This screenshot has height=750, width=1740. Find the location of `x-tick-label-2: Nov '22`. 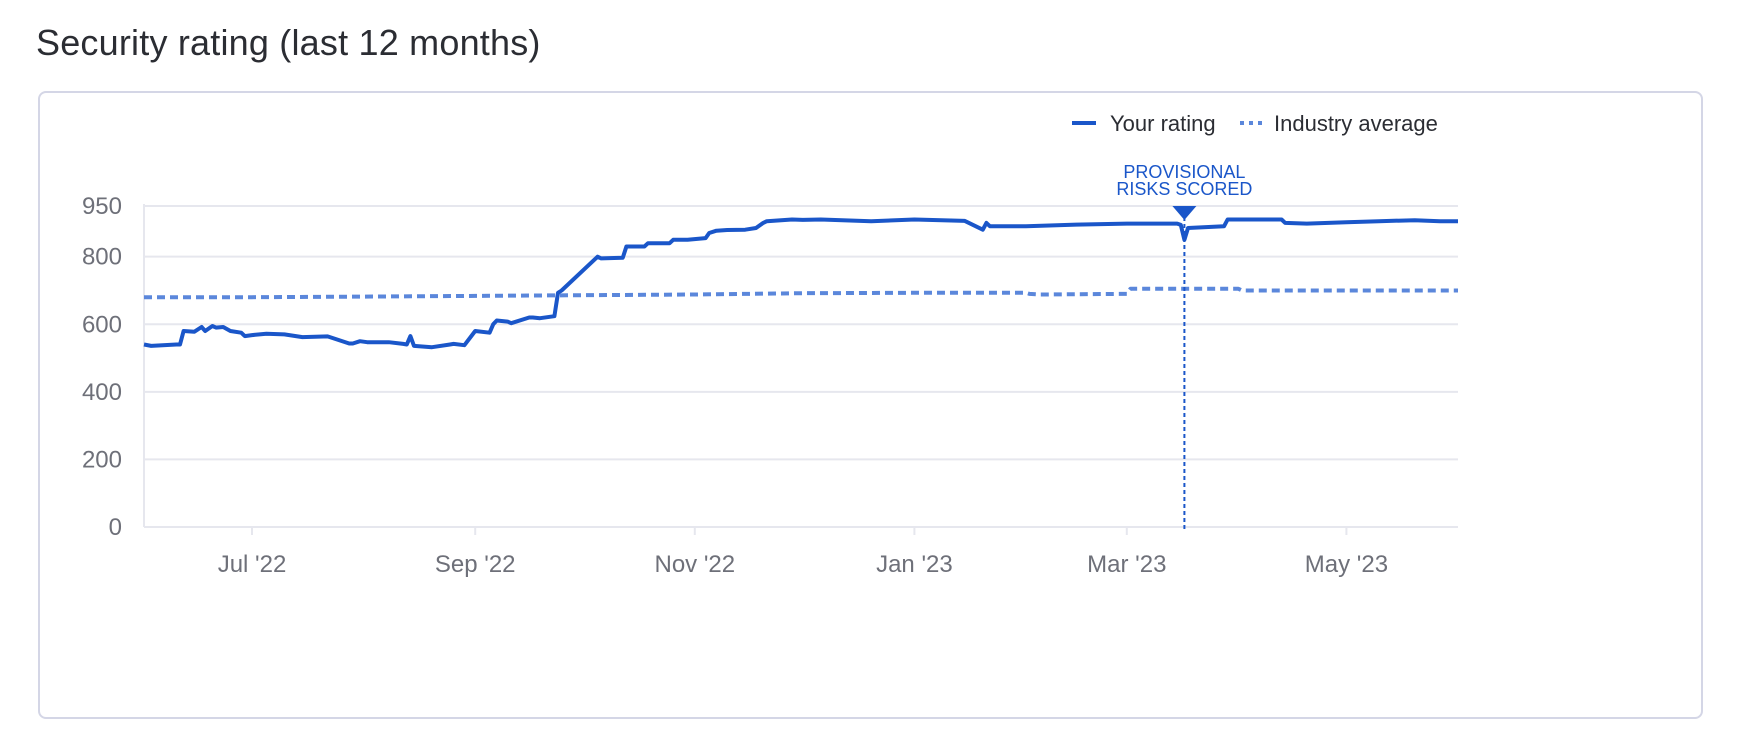

x-tick-label-2: Nov '22 is located at coordinates (694, 564).